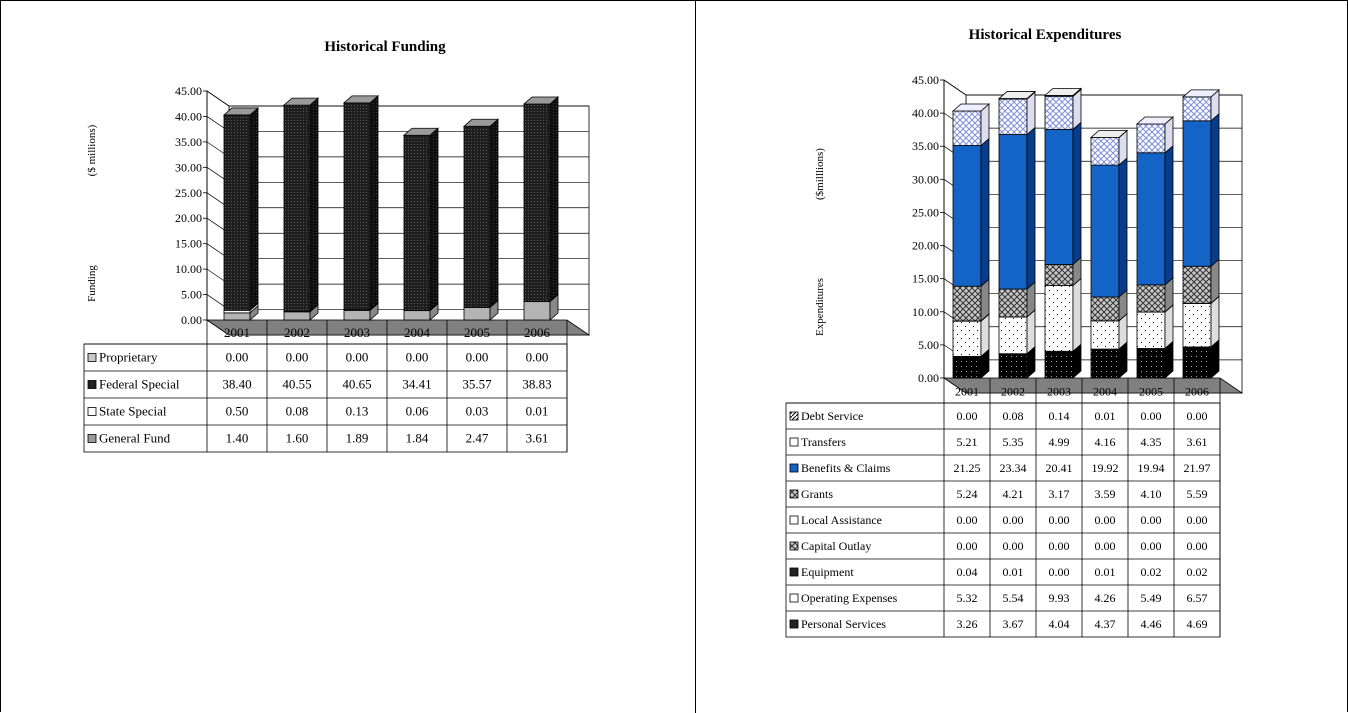 Image resolution: width=1348 pixels, height=713 pixels. What do you see at coordinates (537, 332) in the screenshot?
I see `funding-xtick-label: 2006` at bounding box center [537, 332].